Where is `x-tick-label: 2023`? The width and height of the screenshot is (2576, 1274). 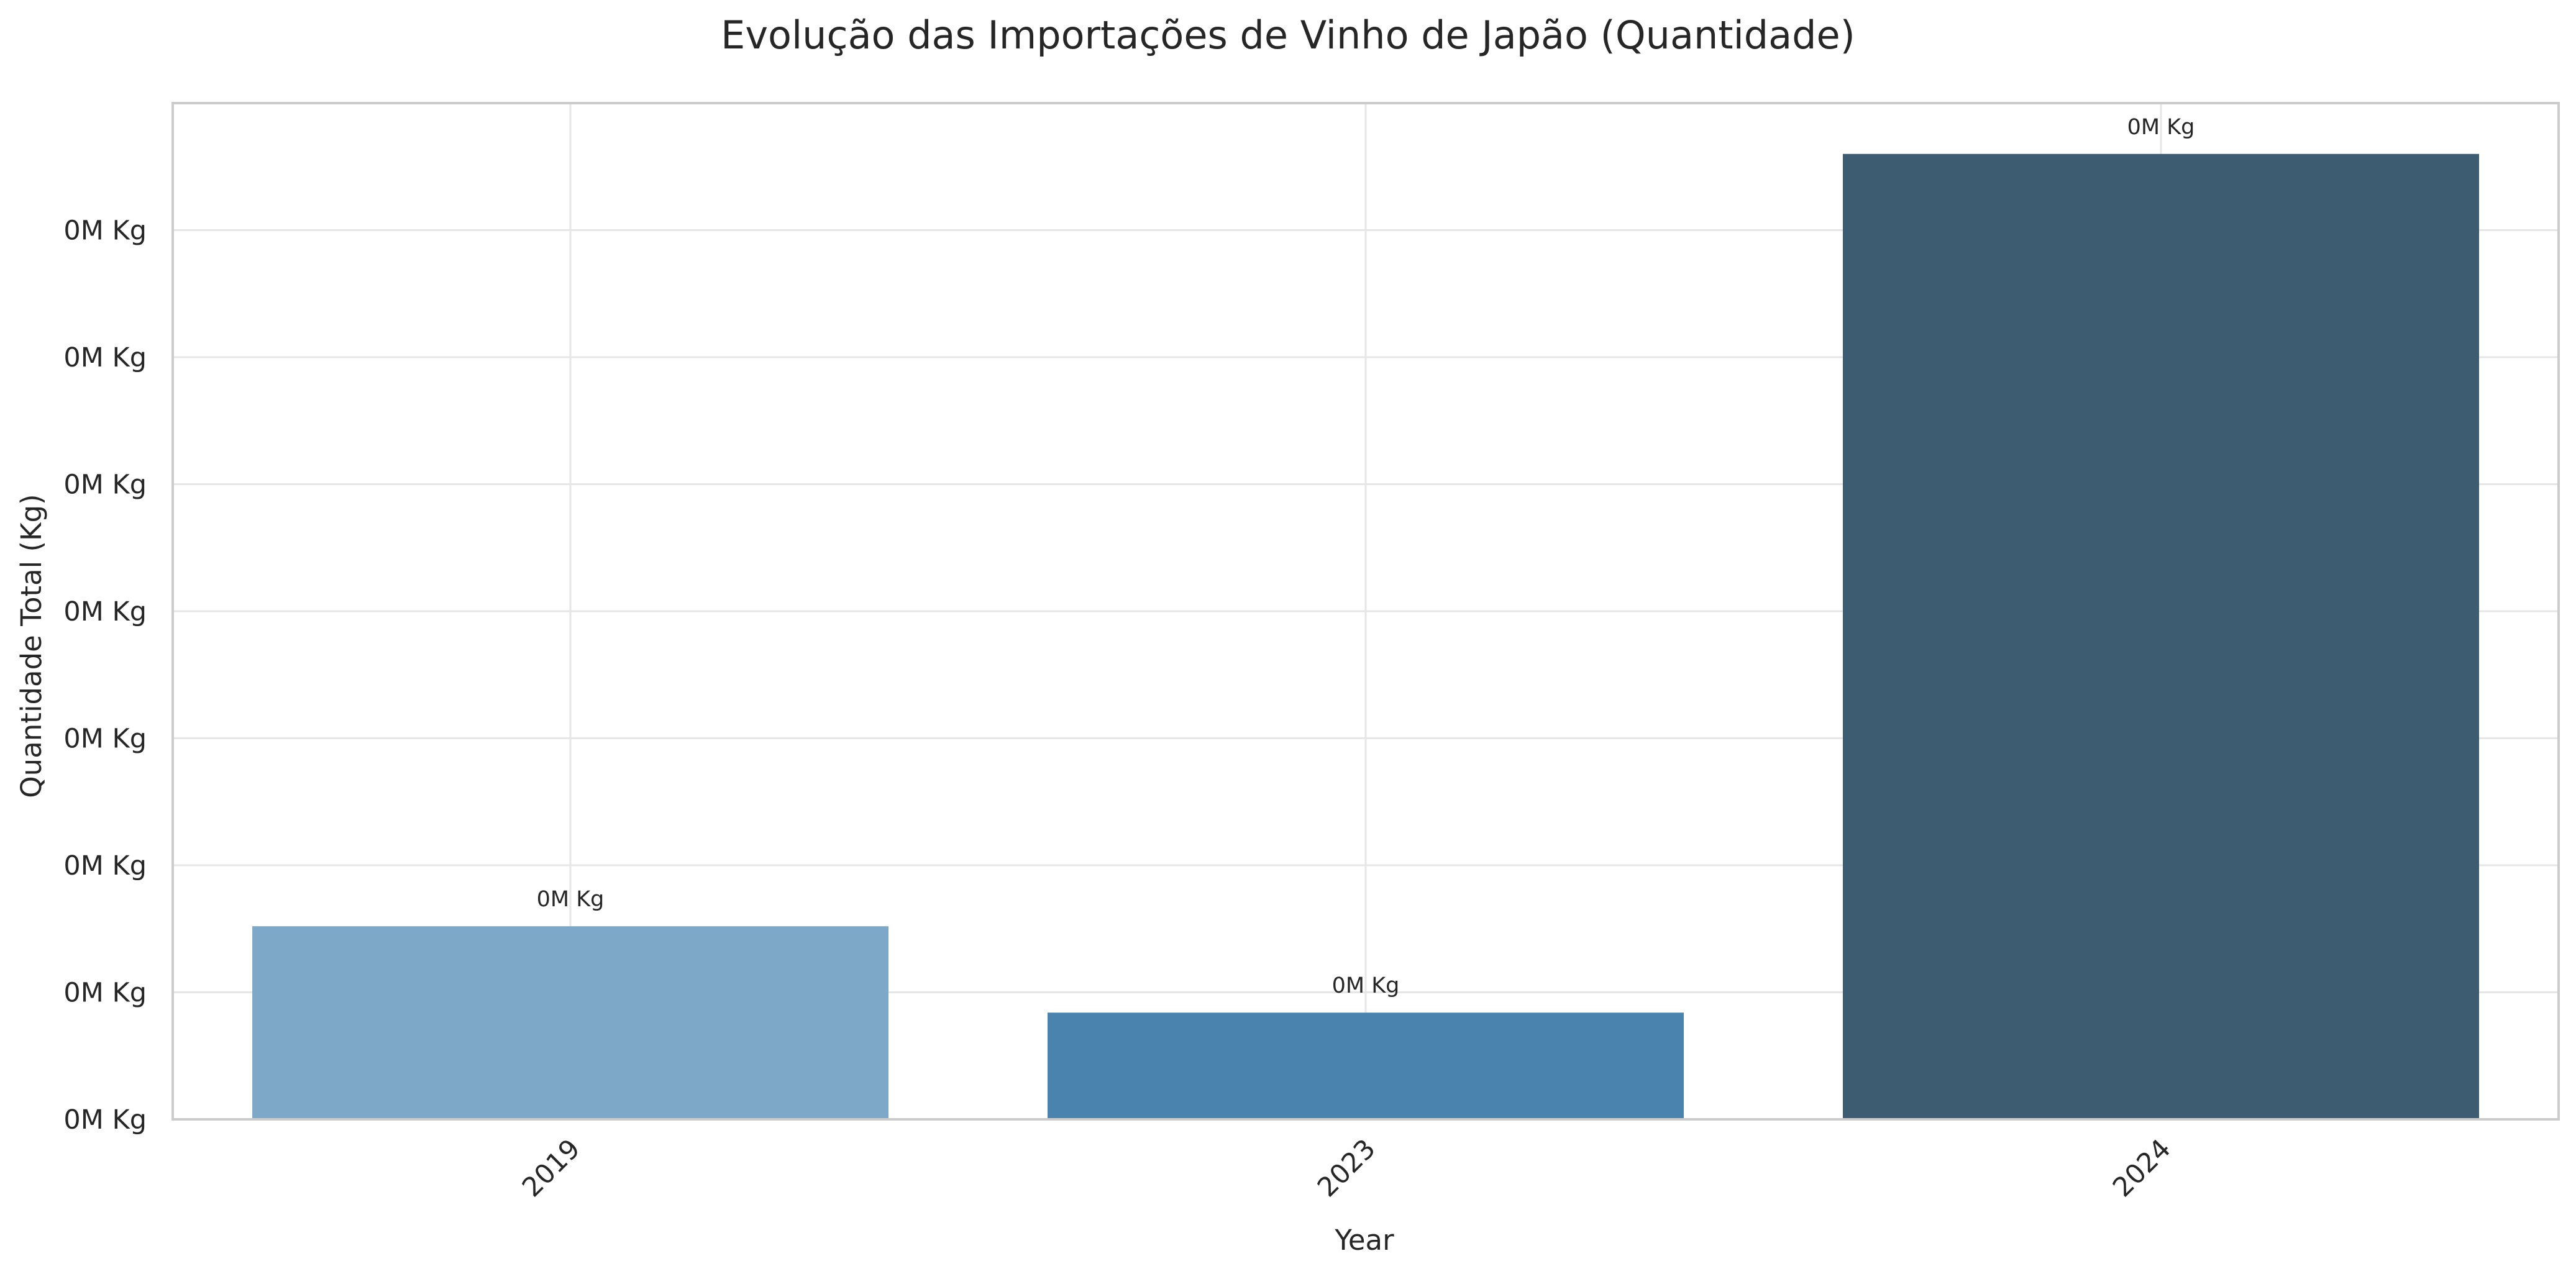 x-tick-label: 2023 is located at coordinates (1347, 1168).